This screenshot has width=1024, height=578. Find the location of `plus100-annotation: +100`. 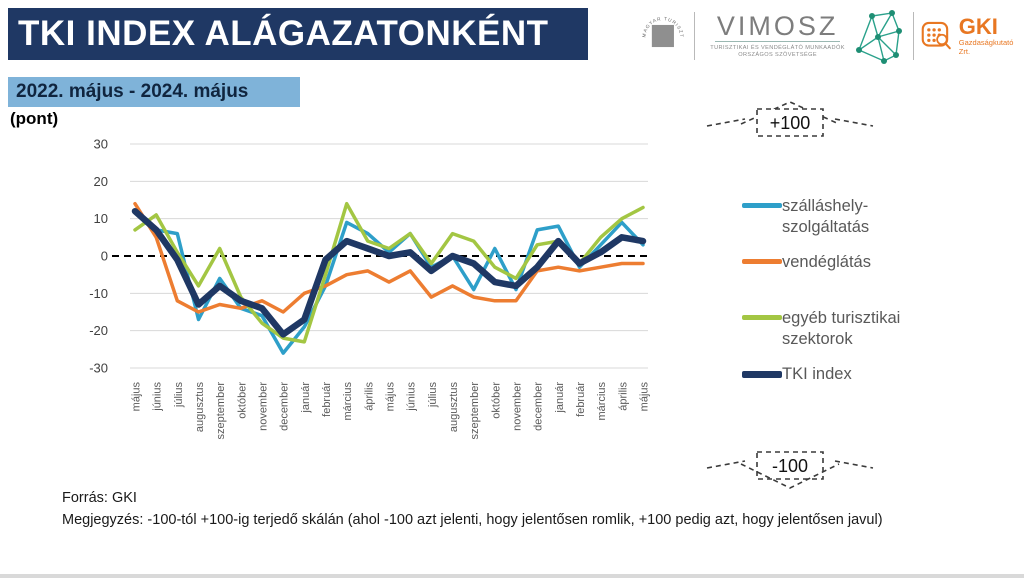

plus100-annotation: +100 is located at coordinates (790, 119).